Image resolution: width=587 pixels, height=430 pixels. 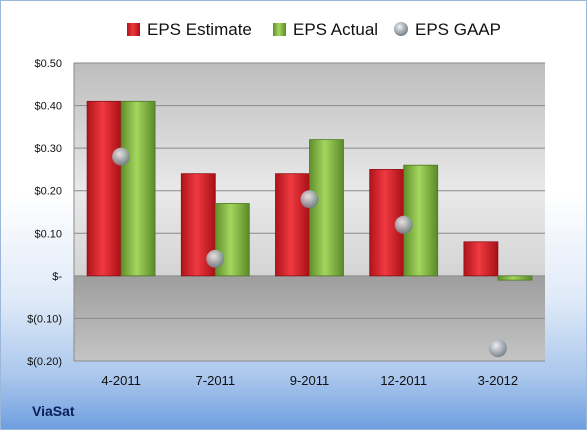 What do you see at coordinates (53, 411) in the screenshot?
I see `company-name: ViaSat` at bounding box center [53, 411].